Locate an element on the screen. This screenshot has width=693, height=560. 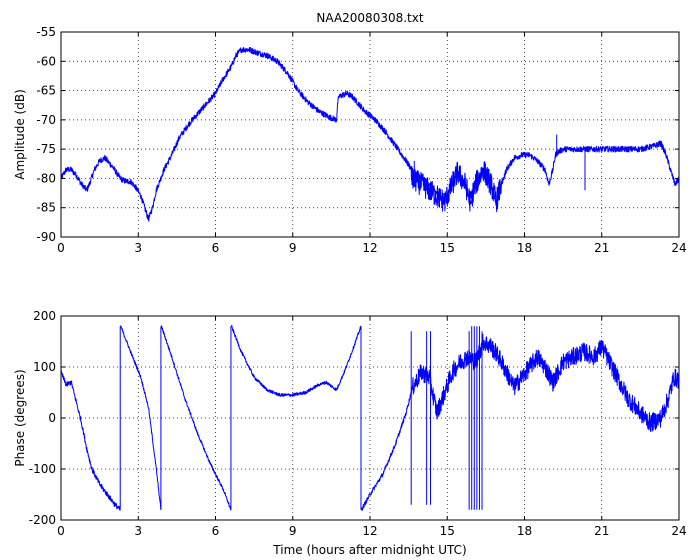
chart-title: NAA20080308.txt is located at coordinates (369, 18).